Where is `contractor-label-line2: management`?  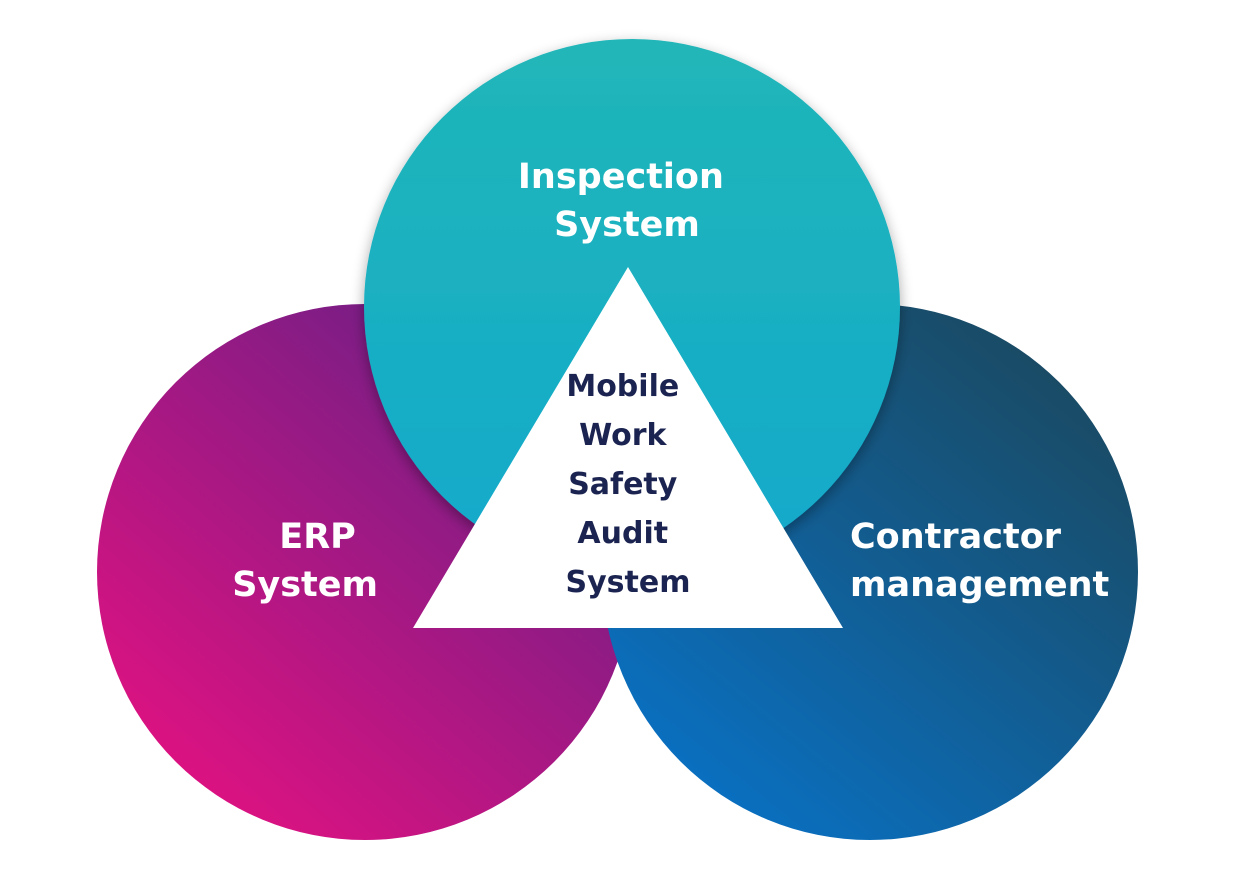 contractor-label-line2: management is located at coordinates (979, 585).